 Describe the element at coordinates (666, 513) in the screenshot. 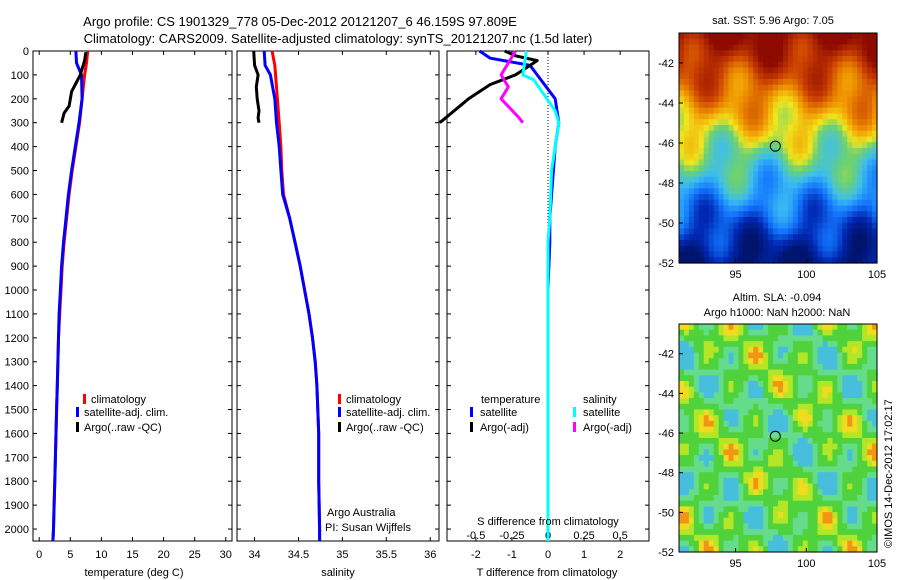

I see `map-y-tick-label: -50` at that location.